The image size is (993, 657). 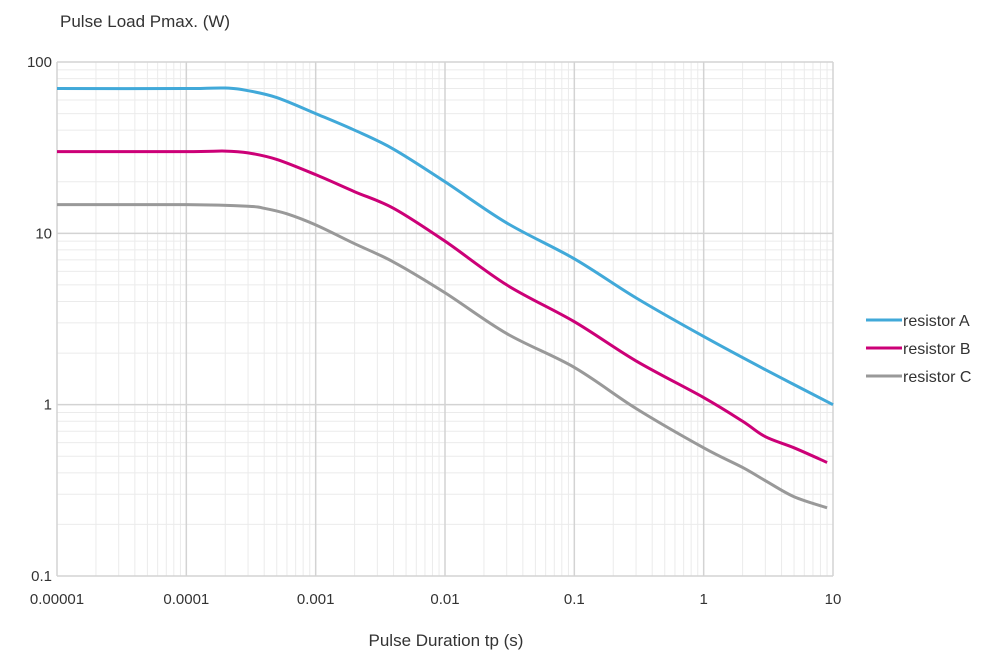 I want to click on legend-label: resistor A, so click(x=936, y=321).